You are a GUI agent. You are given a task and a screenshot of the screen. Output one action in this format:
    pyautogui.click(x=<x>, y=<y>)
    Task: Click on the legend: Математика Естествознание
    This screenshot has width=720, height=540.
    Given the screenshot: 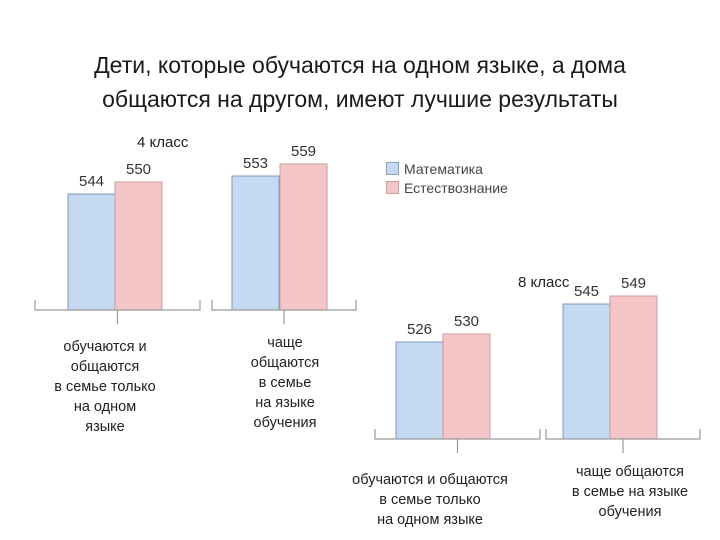 What is the action you would take?
    pyautogui.click(x=447, y=178)
    